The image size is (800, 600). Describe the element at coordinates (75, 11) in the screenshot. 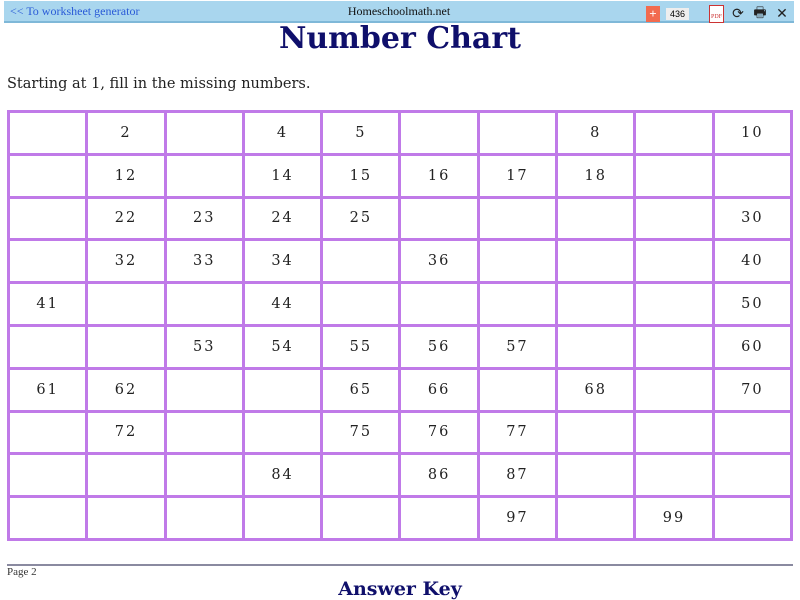

I see `back-to-worksheet-generator-link: << To worksheet generator` at that location.